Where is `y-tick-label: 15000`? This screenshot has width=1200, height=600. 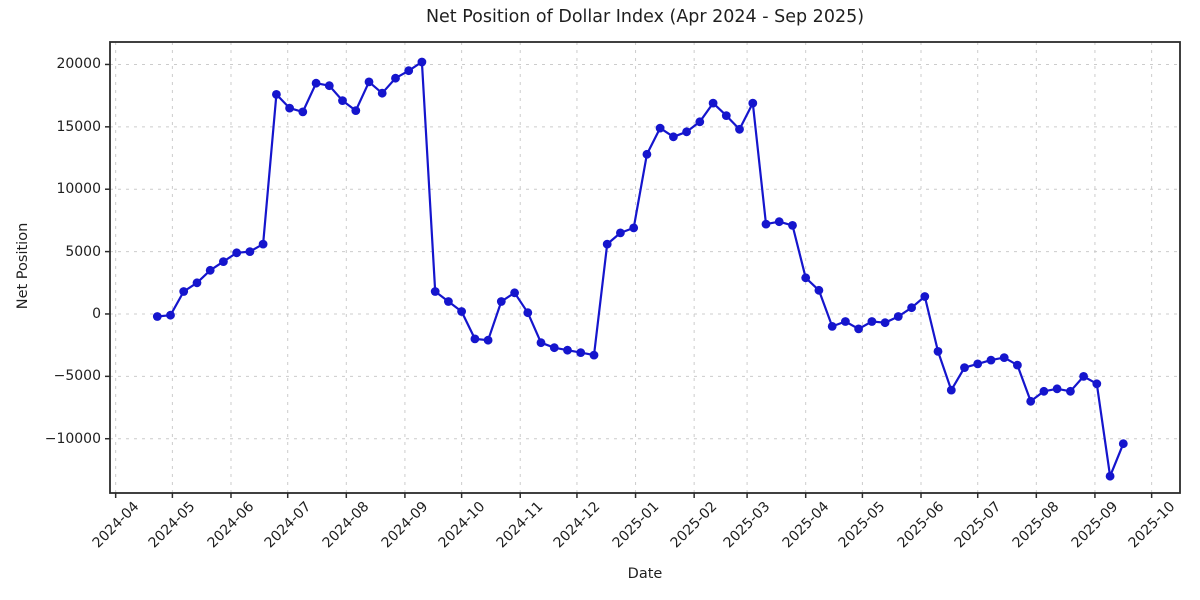 y-tick-label: 15000 is located at coordinates (78, 126).